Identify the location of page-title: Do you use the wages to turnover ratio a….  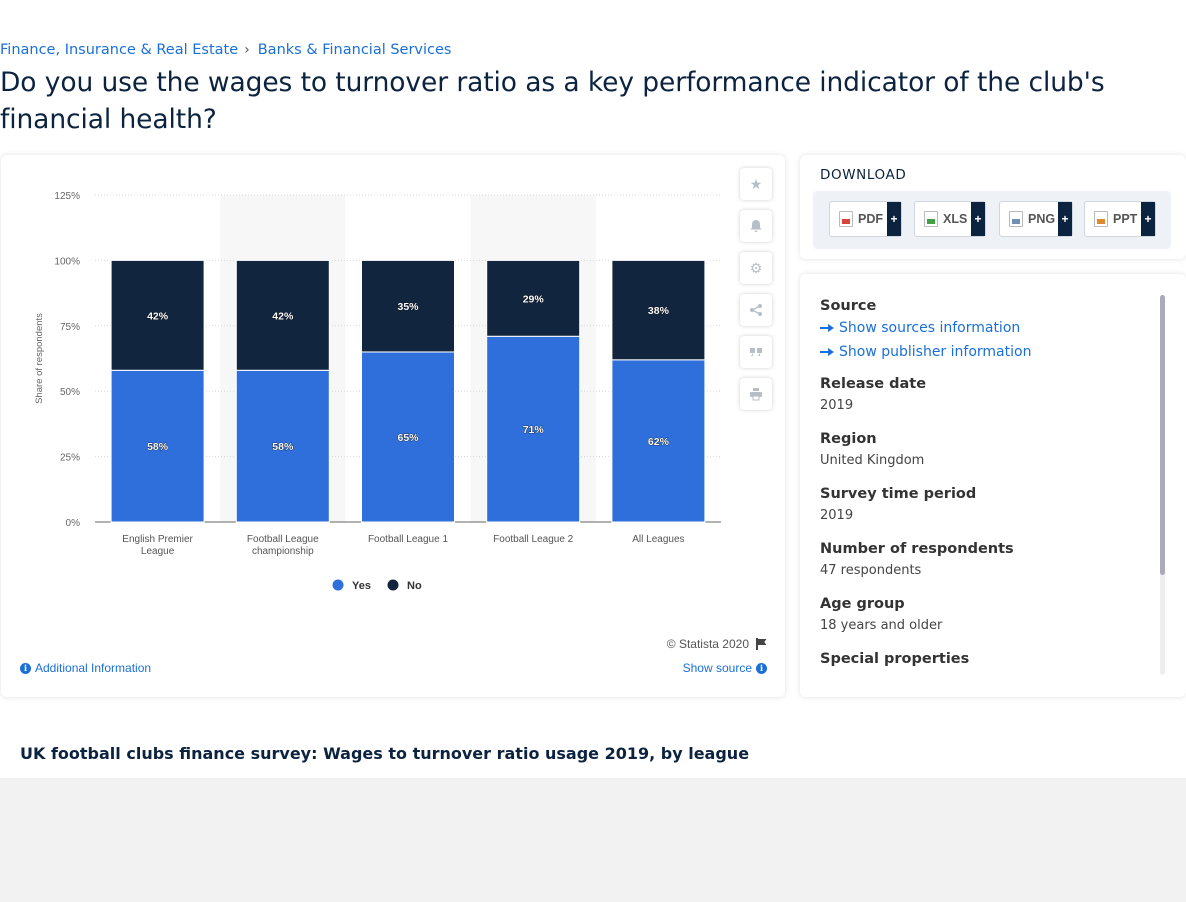
(552, 101).